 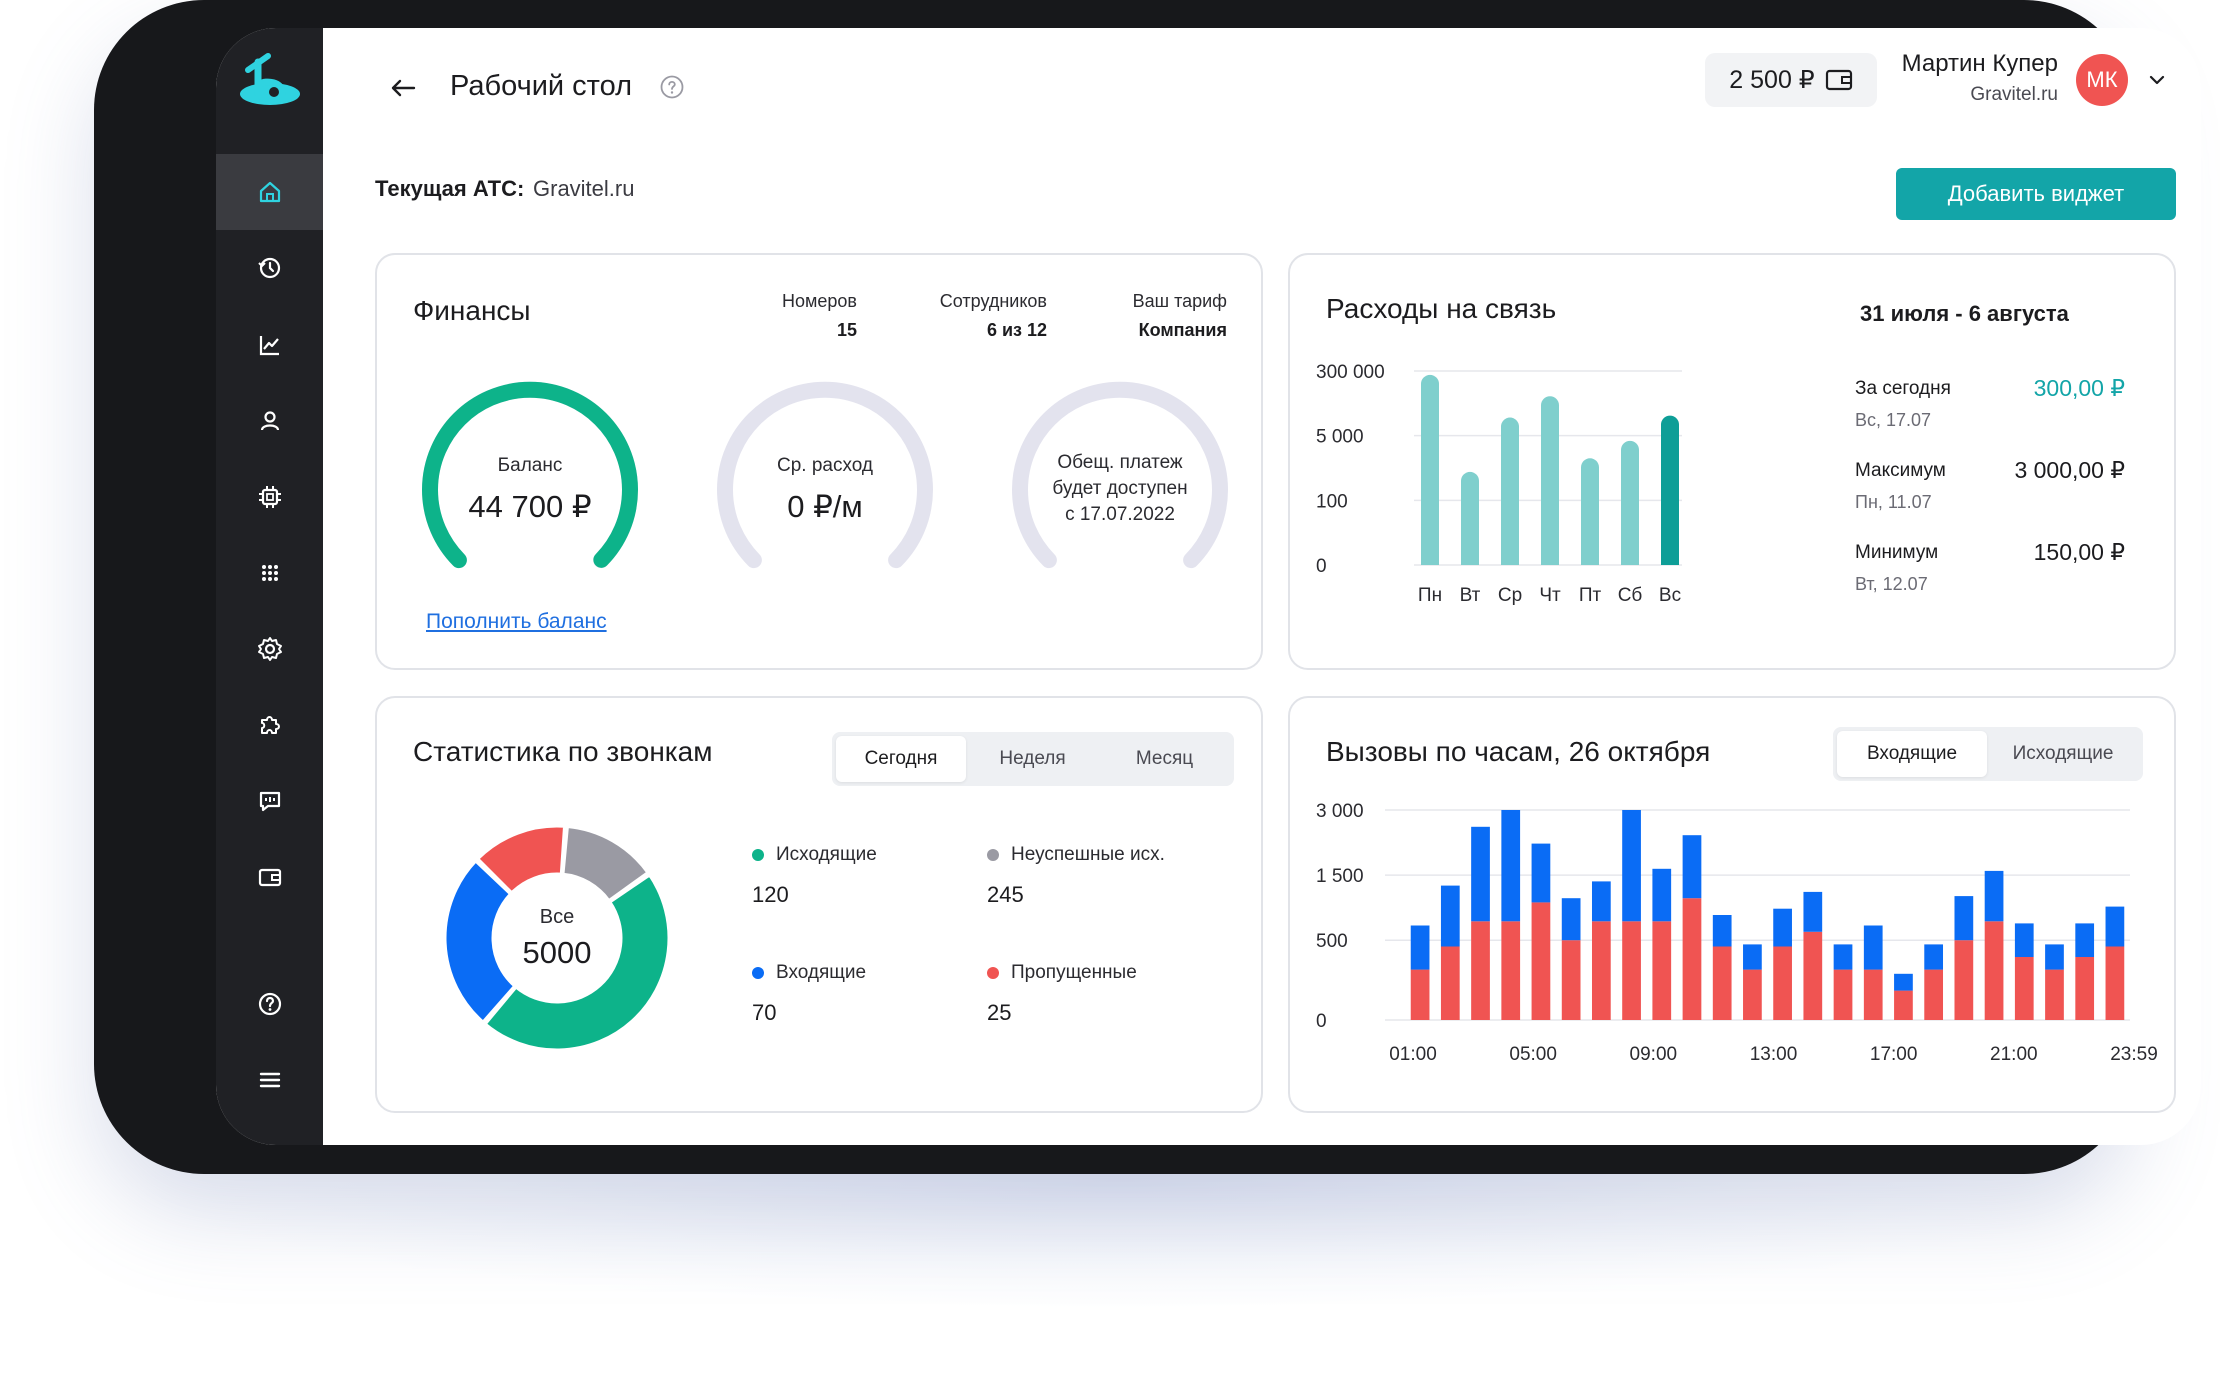 I want to click on gravitel-logo-icon, so click(x=270, y=84).